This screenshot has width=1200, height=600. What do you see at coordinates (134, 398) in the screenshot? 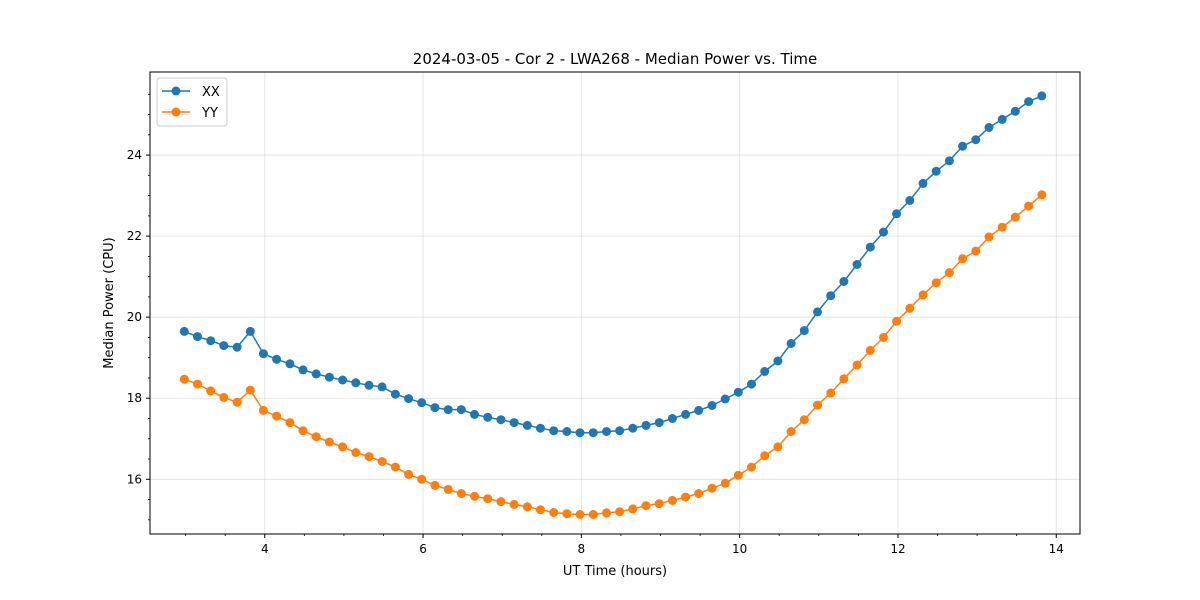
I see `y-tick-label: 18` at bounding box center [134, 398].